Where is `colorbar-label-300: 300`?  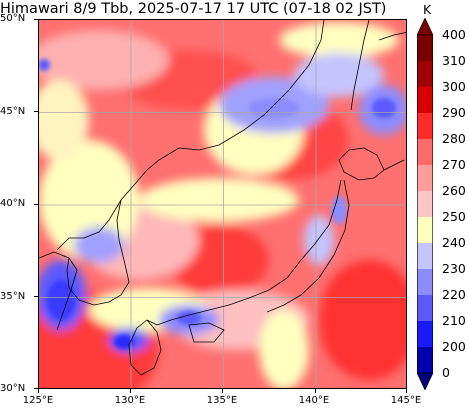 colorbar-label-300: 300 is located at coordinates (454, 86).